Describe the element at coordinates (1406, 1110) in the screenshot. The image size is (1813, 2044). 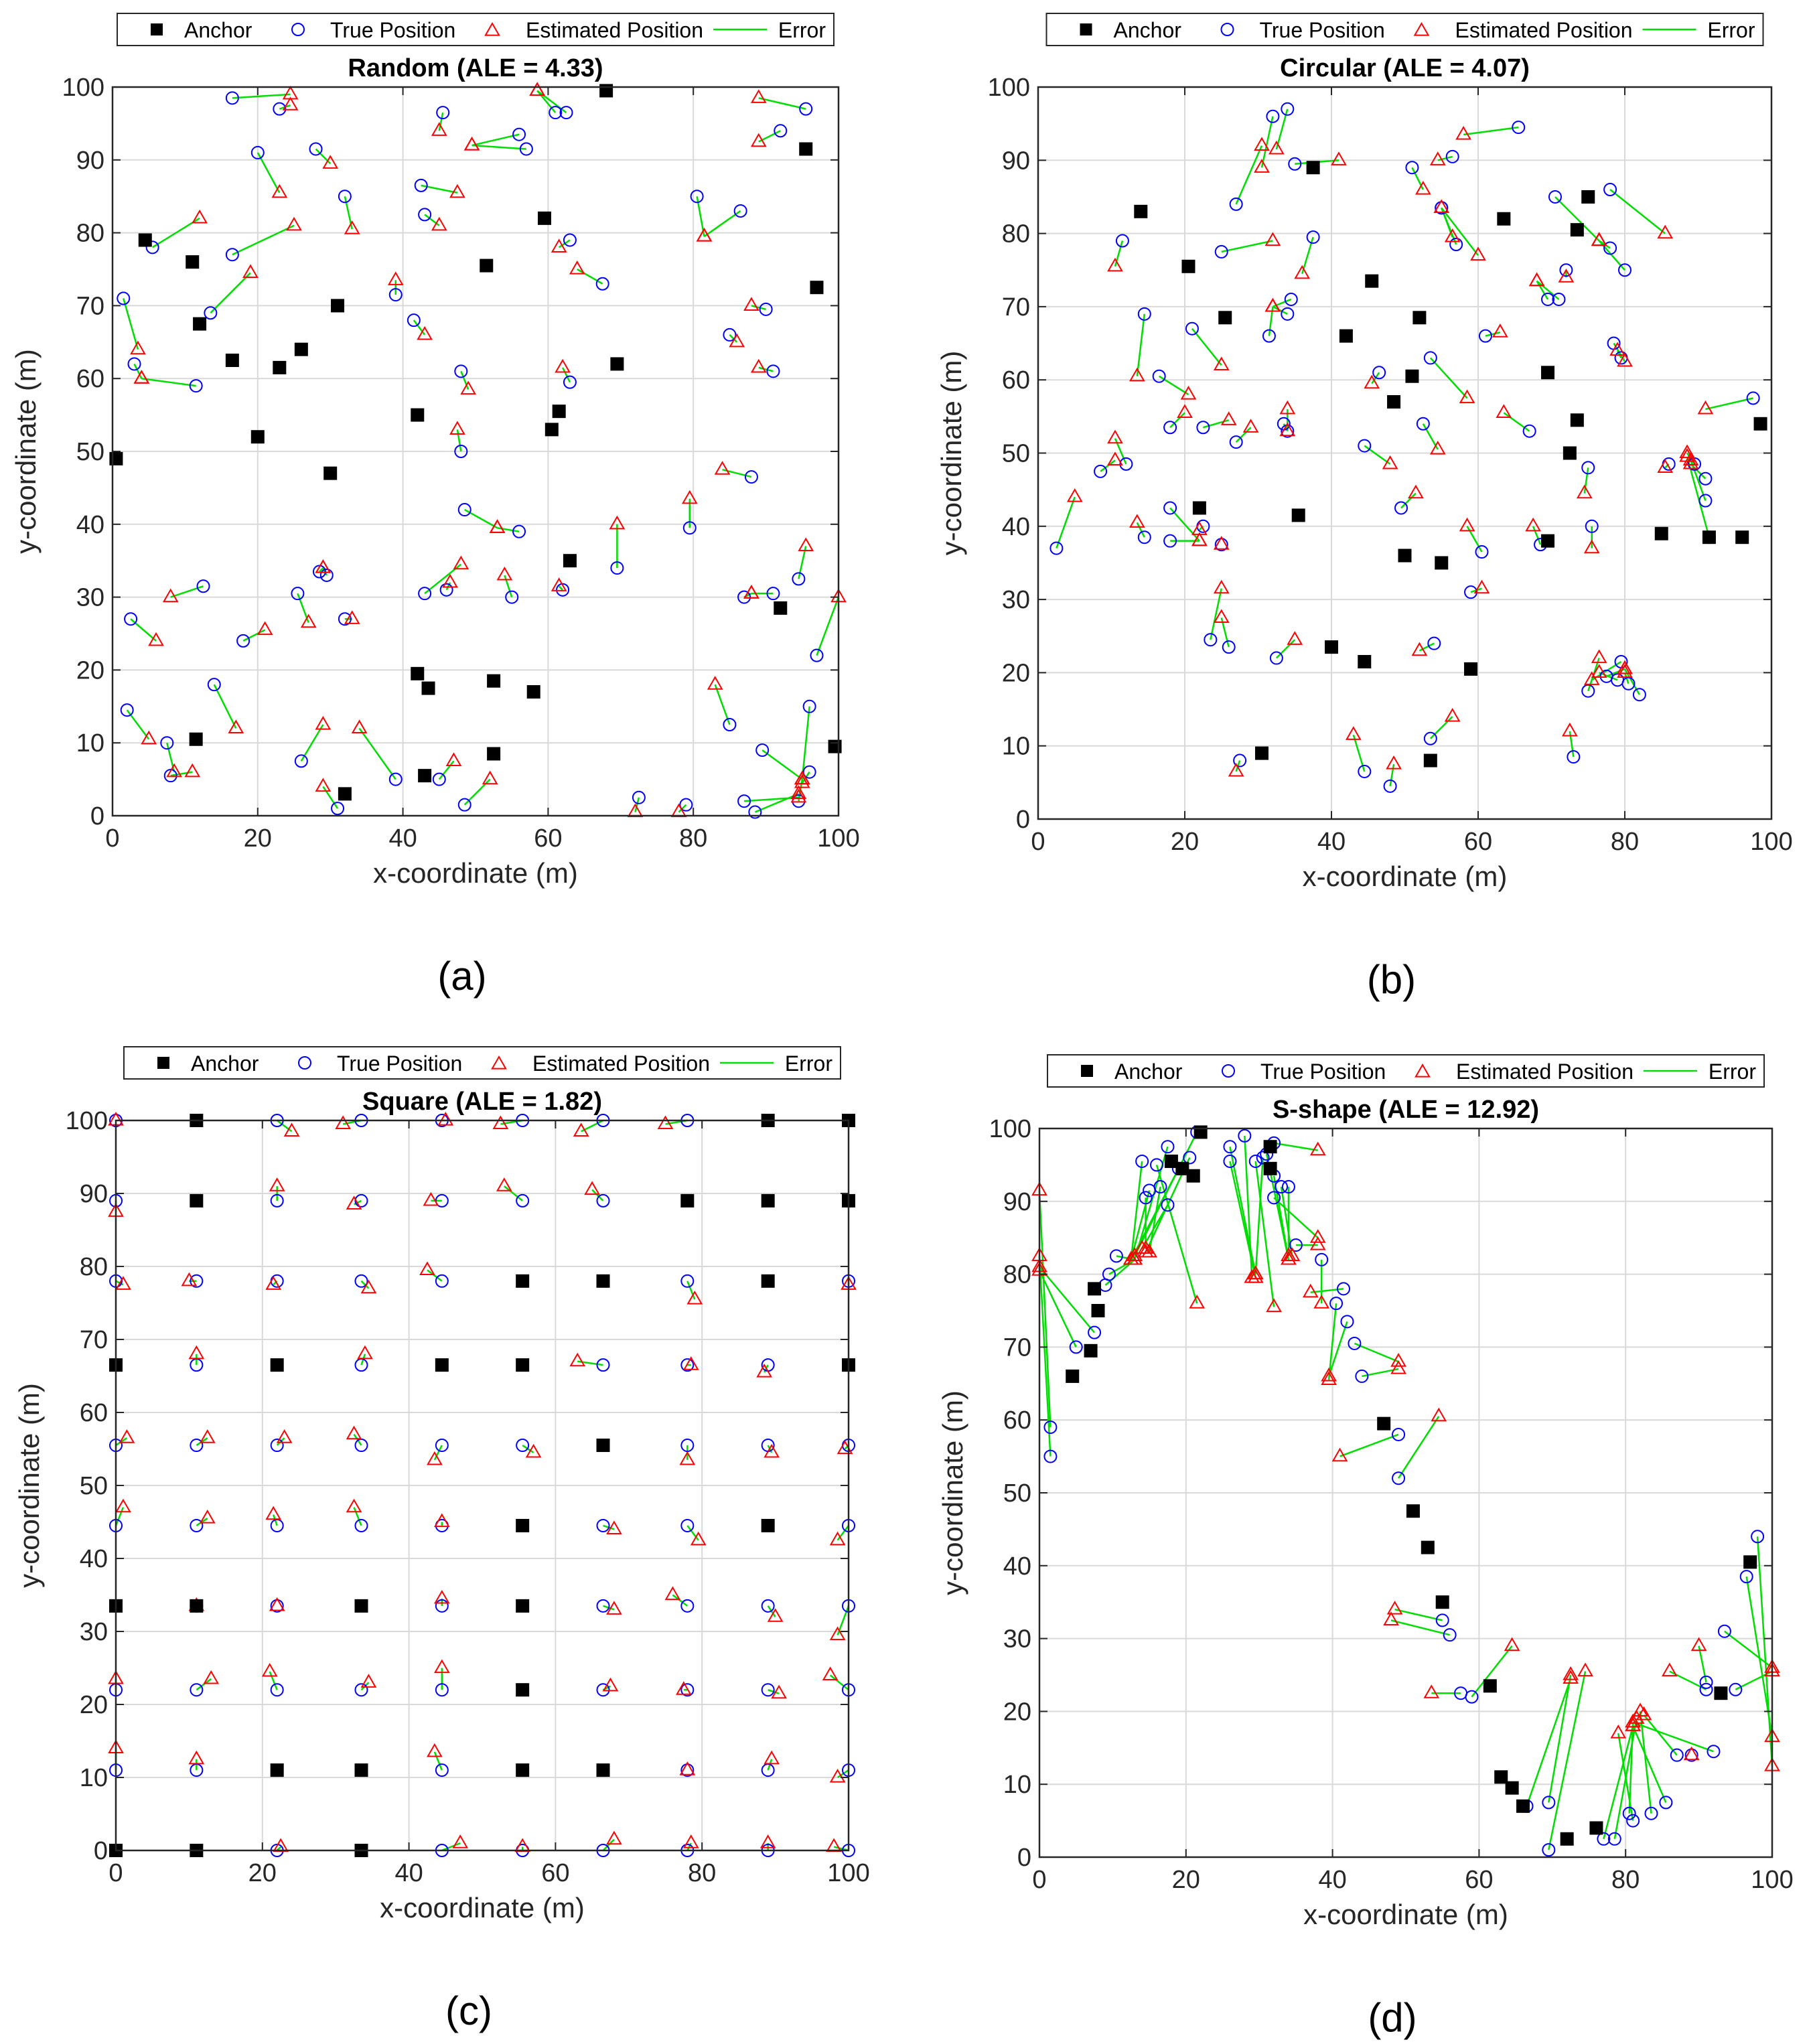
I see `chart-s-shape-title: S-shape (ALE = 12.92)` at that location.